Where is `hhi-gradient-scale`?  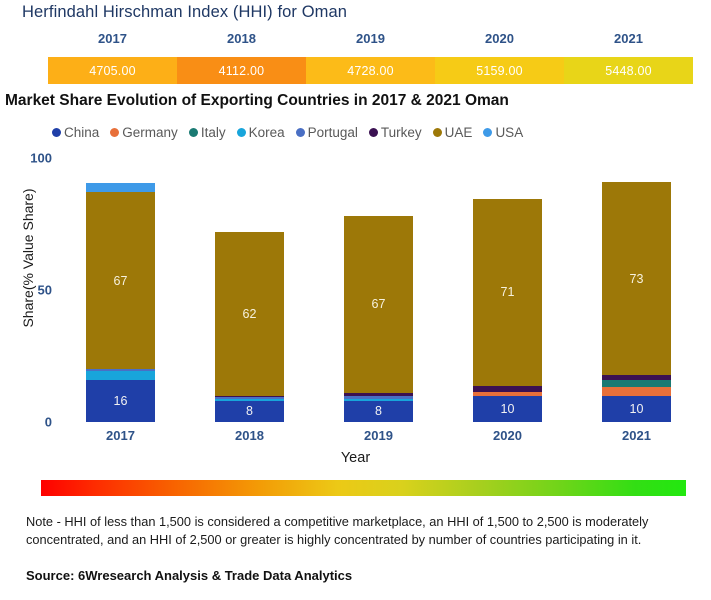
hhi-gradient-scale is located at coordinates (363, 488).